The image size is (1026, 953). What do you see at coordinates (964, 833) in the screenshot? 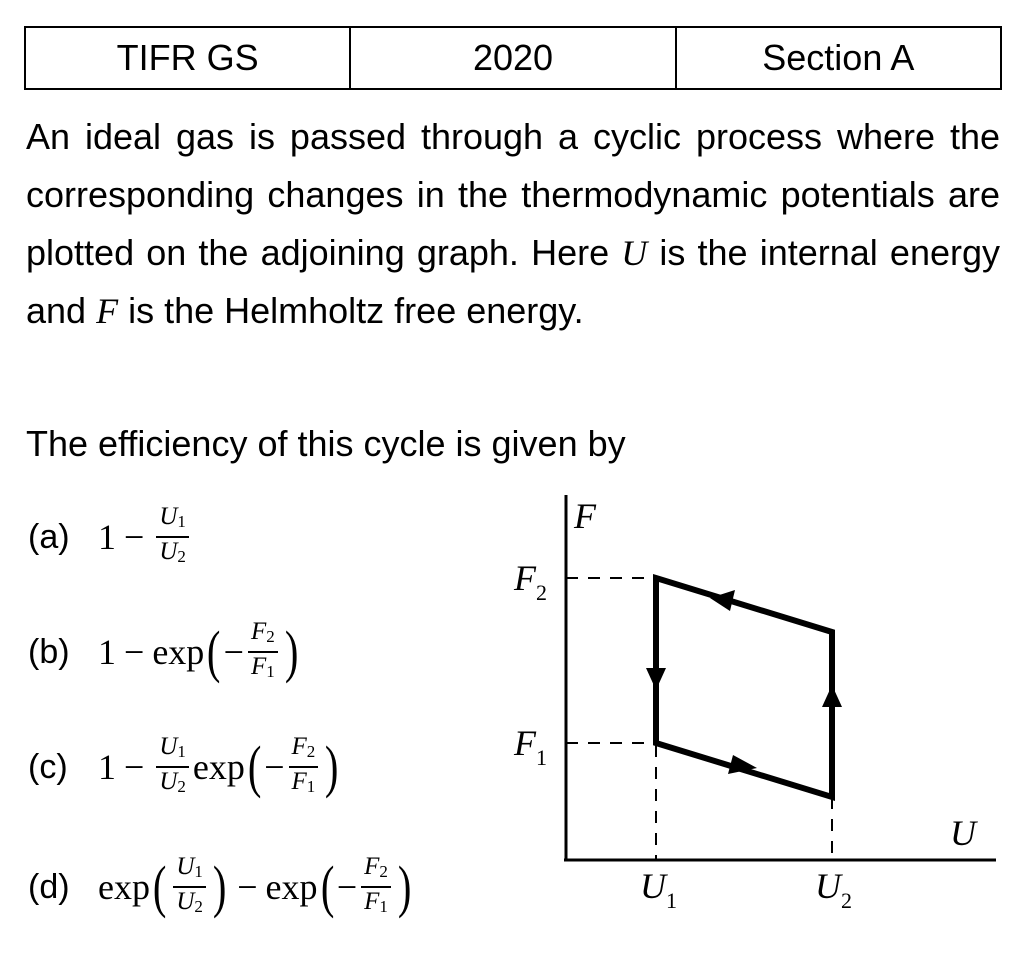
I see `x-axis-label: U` at bounding box center [964, 833].